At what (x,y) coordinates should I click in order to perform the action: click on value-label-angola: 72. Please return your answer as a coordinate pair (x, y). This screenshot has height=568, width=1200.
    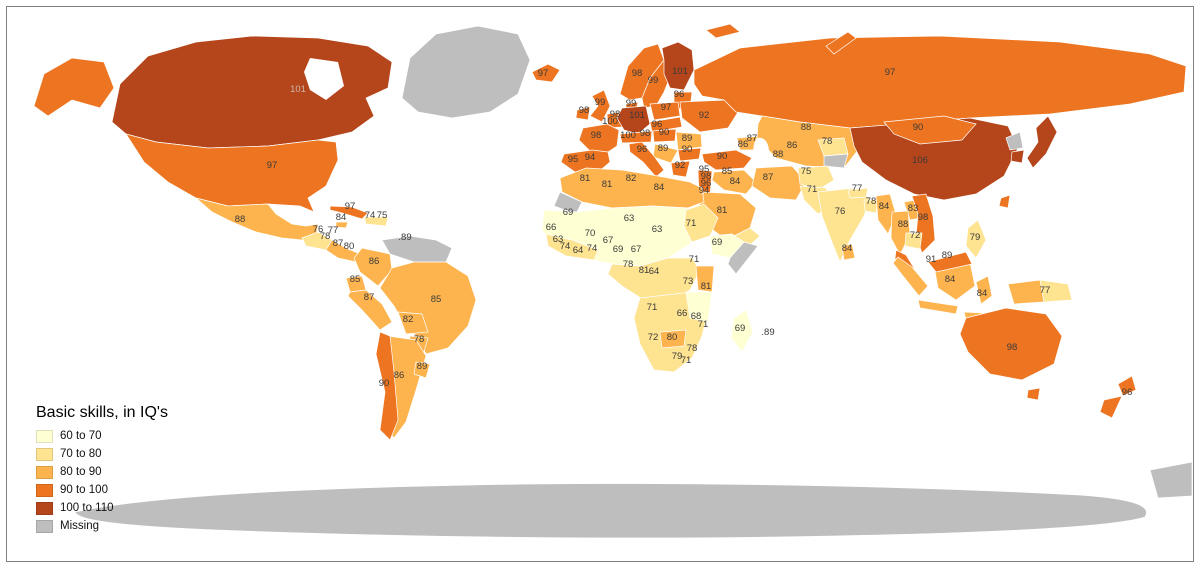
    Looking at the image, I should click on (653, 337).